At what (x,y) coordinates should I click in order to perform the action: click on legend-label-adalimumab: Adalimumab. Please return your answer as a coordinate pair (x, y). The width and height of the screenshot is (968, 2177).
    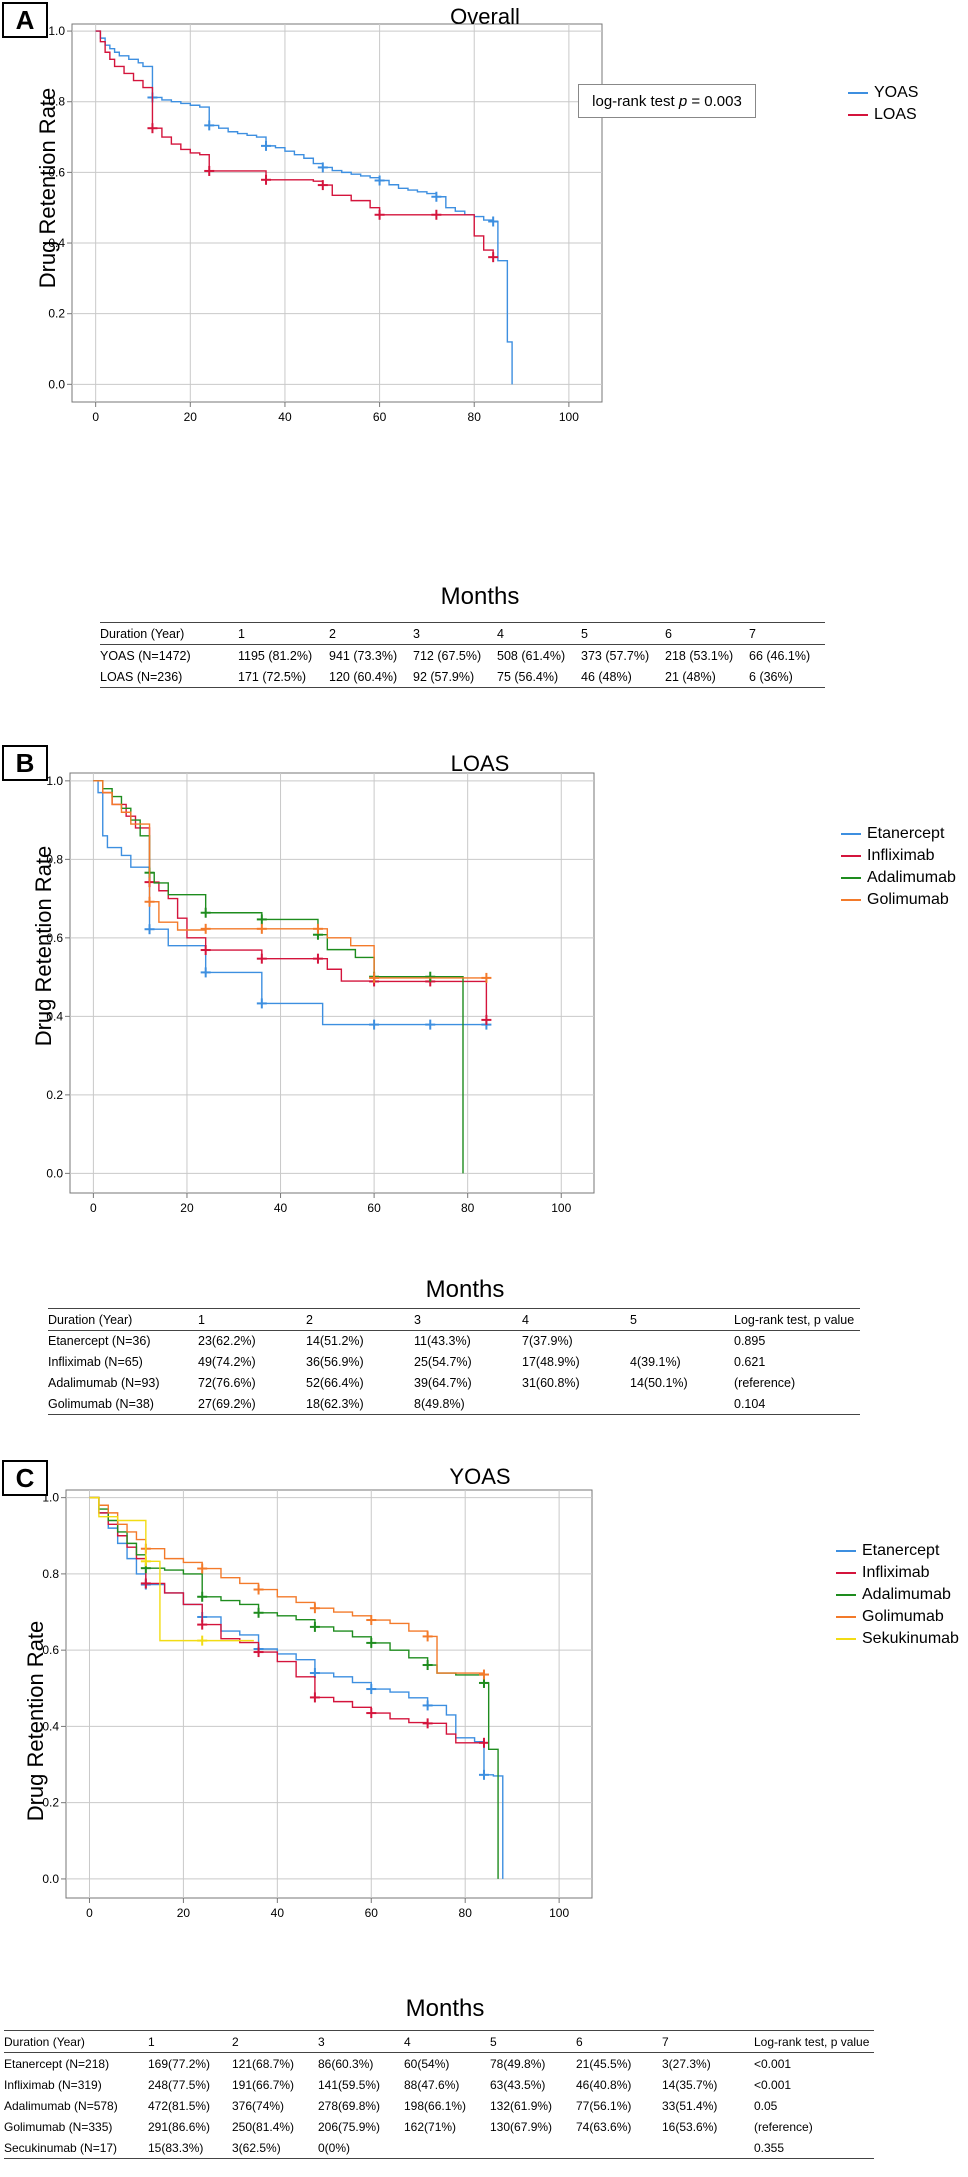
    Looking at the image, I should click on (906, 1594).